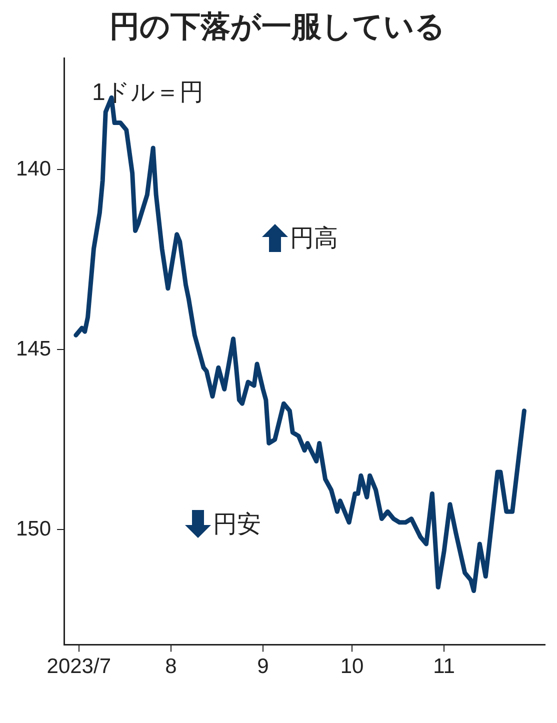 The image size is (557, 723). I want to click on y-tick-label: 150, so click(34, 528).